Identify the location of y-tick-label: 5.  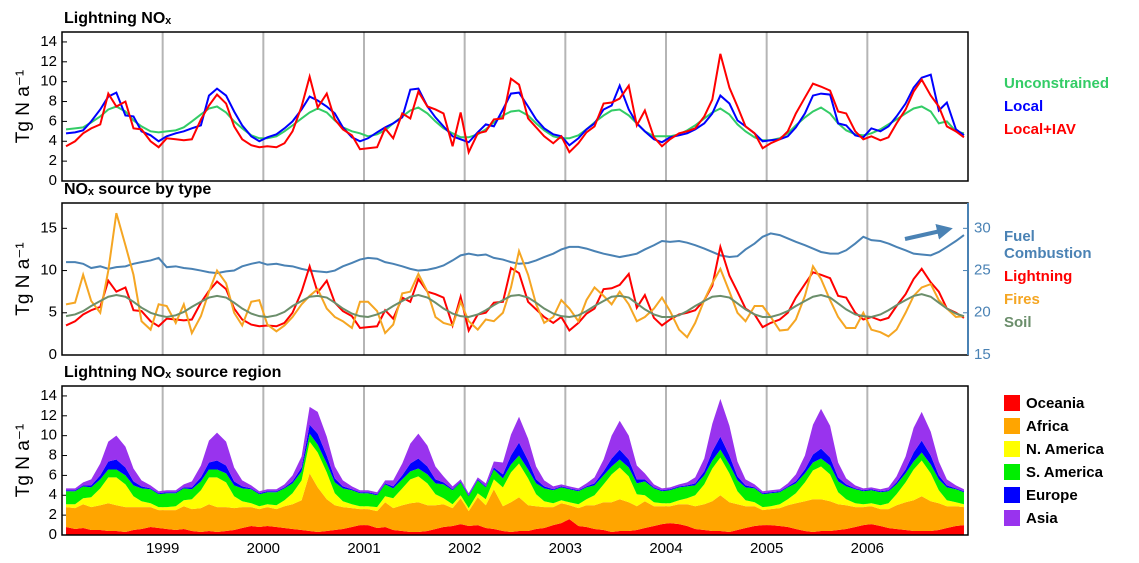
(53, 312).